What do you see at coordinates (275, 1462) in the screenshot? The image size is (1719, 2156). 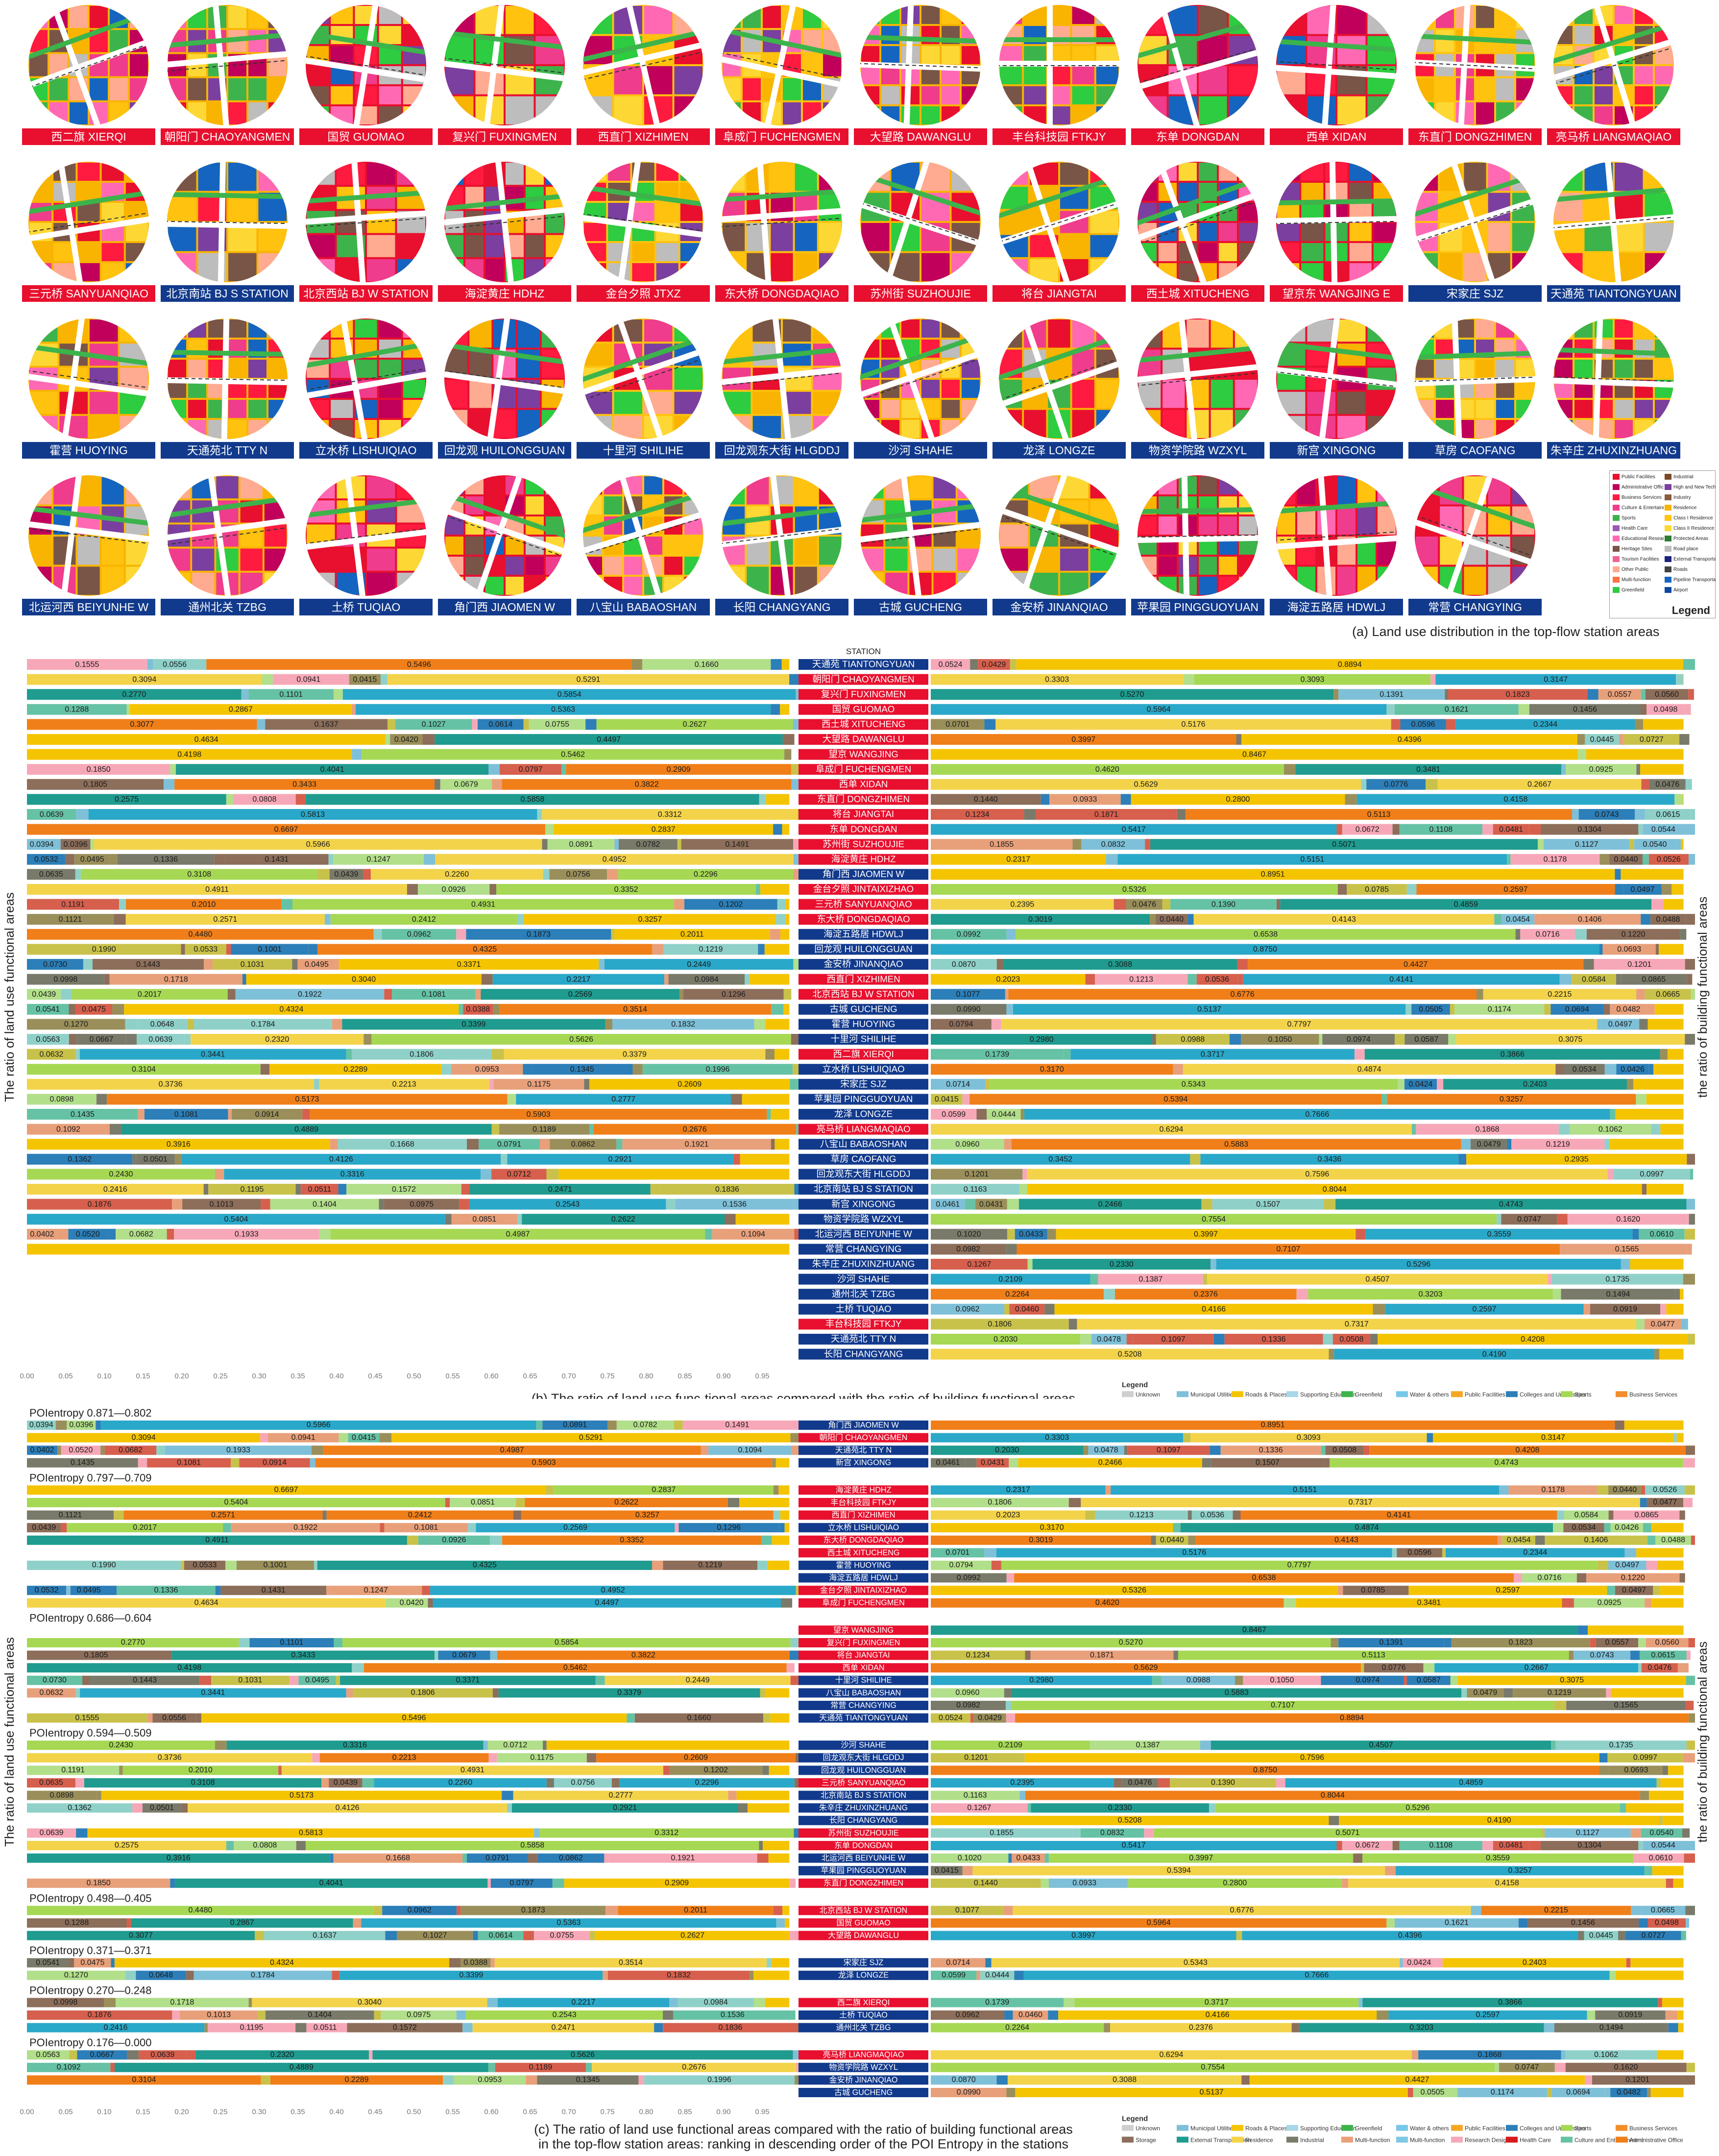 I see `segment-value-label: 0.0914` at bounding box center [275, 1462].